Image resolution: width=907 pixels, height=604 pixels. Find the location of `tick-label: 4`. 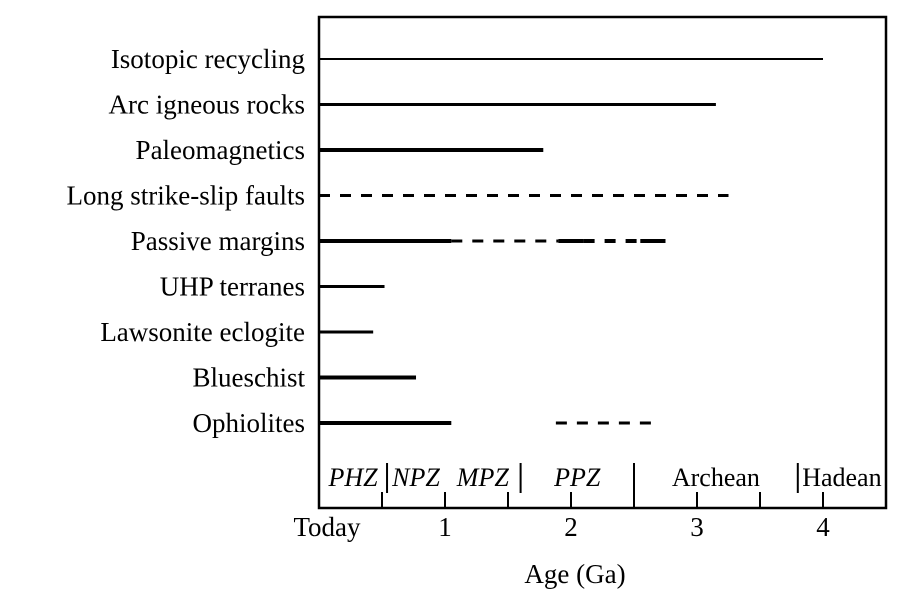

tick-label: 4 is located at coordinates (823, 527).